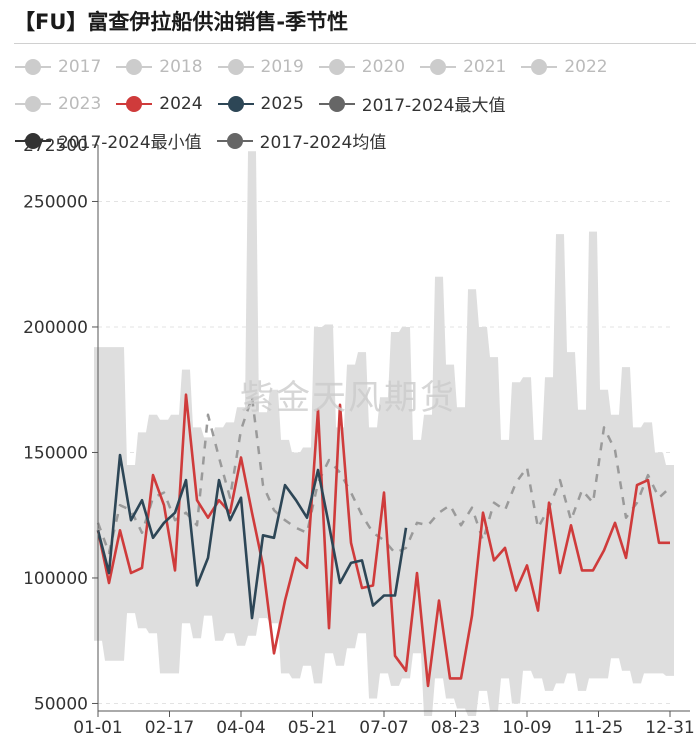 This screenshot has width=700, height=735. I want to click on legend-item: 2022, so click(564, 66).